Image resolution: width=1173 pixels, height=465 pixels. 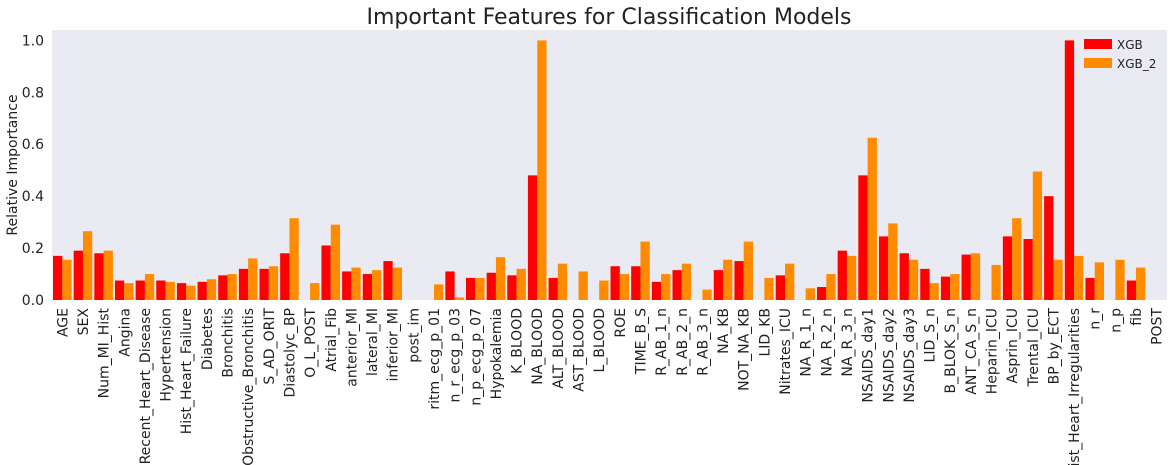 What do you see at coordinates (580, 350) in the screenshot?
I see `x-tick-label: AST_BLOOD` at bounding box center [580, 350].